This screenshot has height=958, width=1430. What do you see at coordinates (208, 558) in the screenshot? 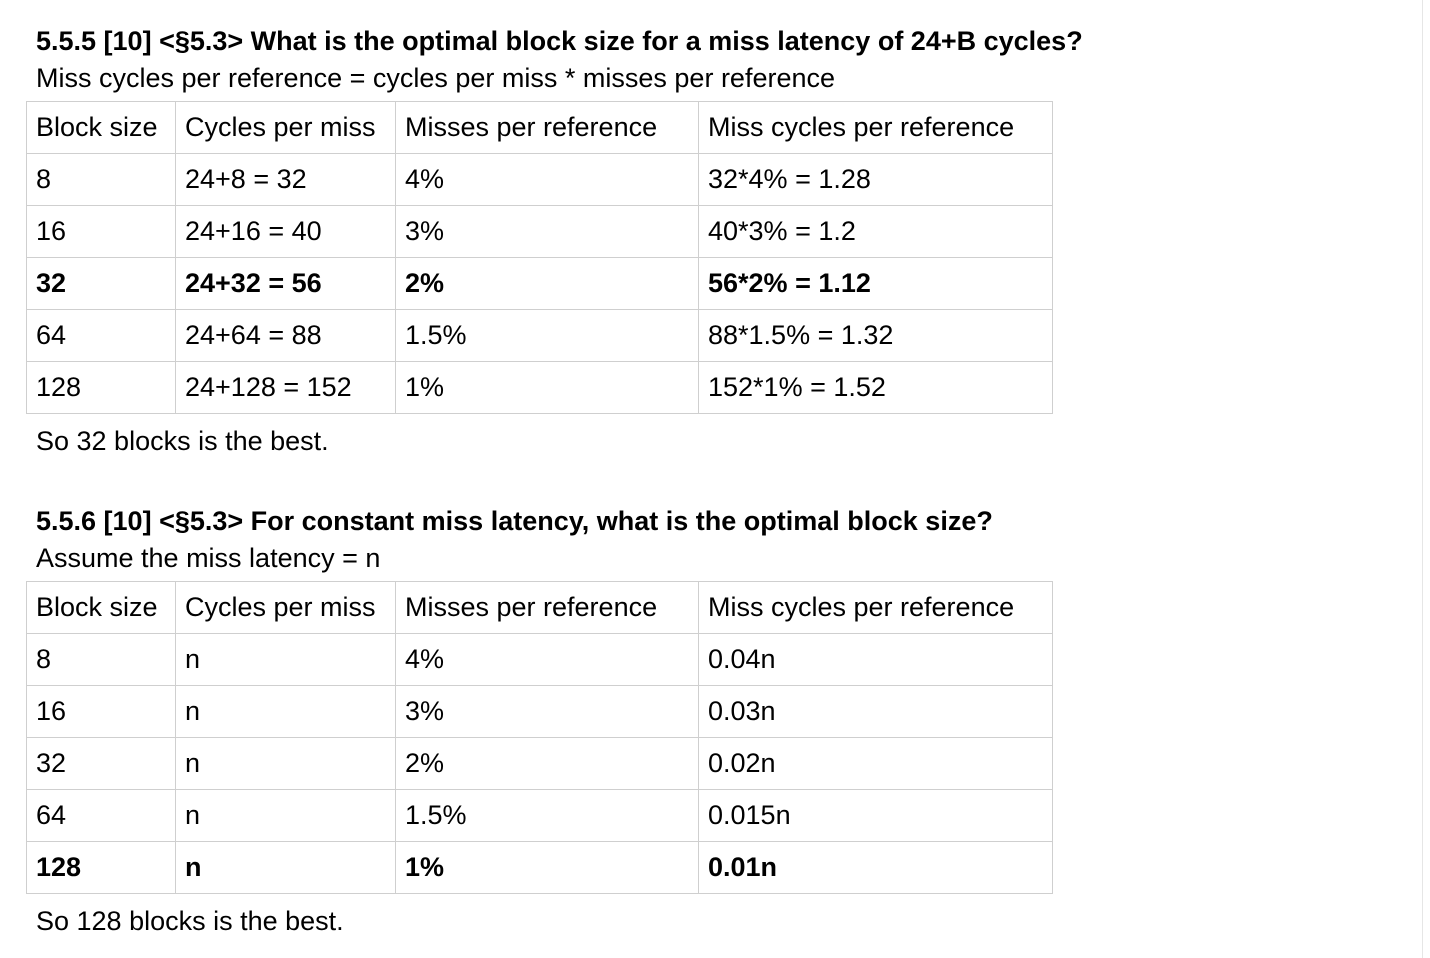
I see `assumption-text: Assume the miss latency = n` at bounding box center [208, 558].